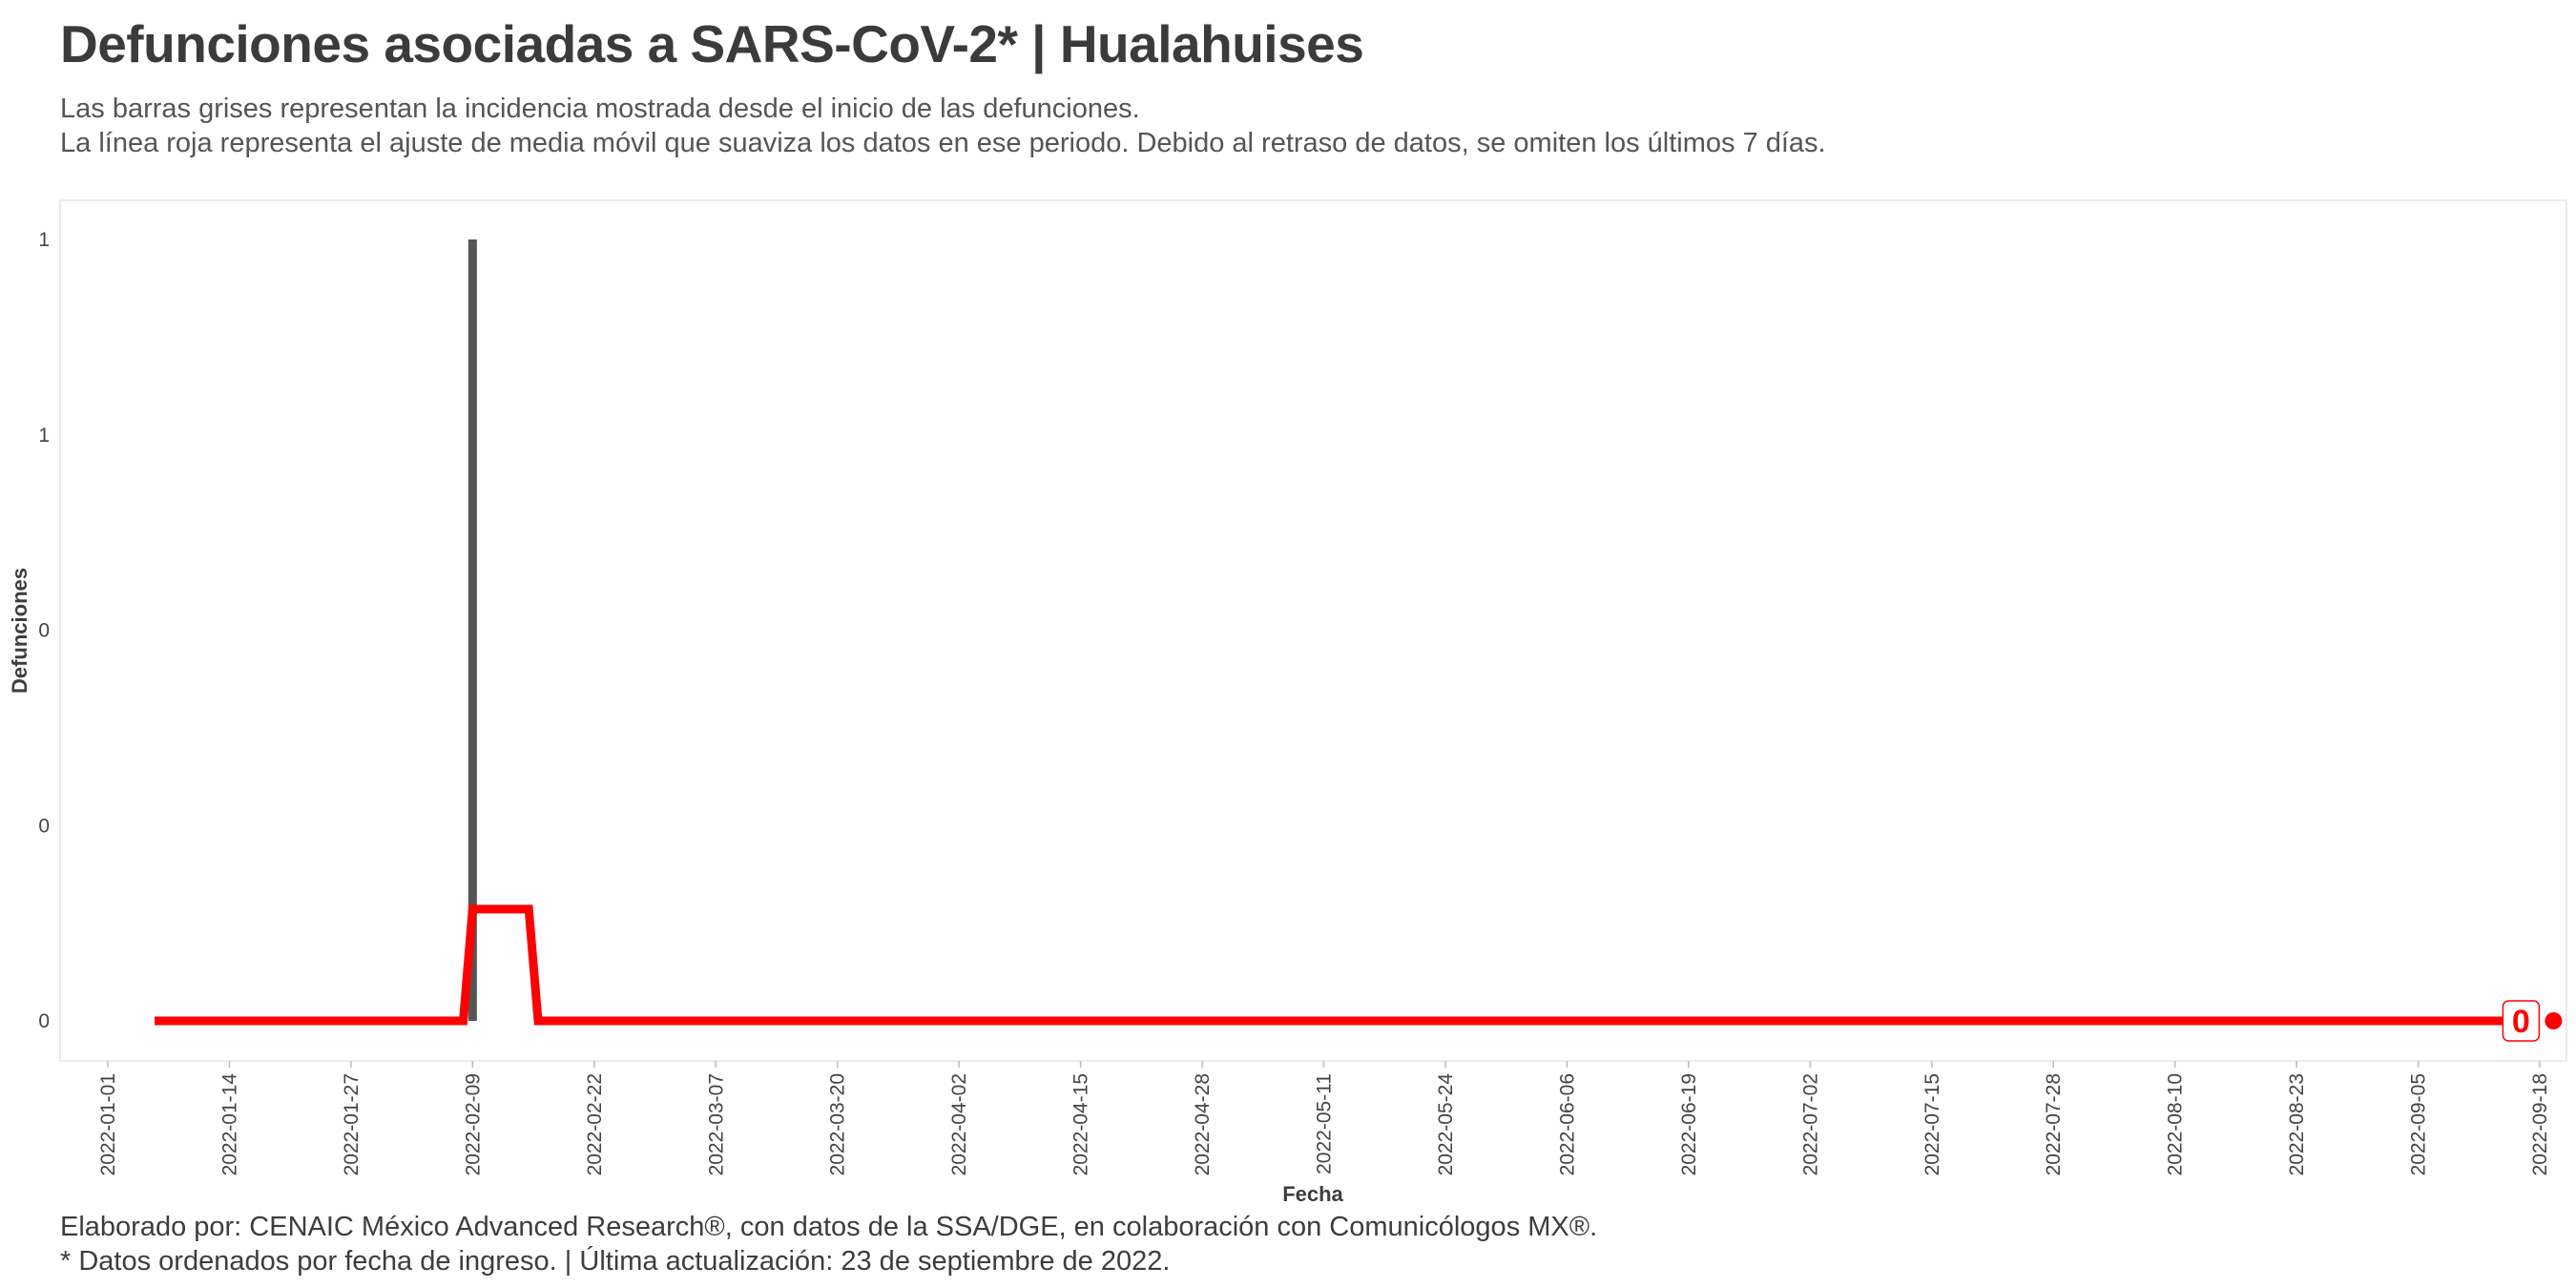 This screenshot has width=2576, height=1288. I want to click on moving-average-line, so click(1338, 965).